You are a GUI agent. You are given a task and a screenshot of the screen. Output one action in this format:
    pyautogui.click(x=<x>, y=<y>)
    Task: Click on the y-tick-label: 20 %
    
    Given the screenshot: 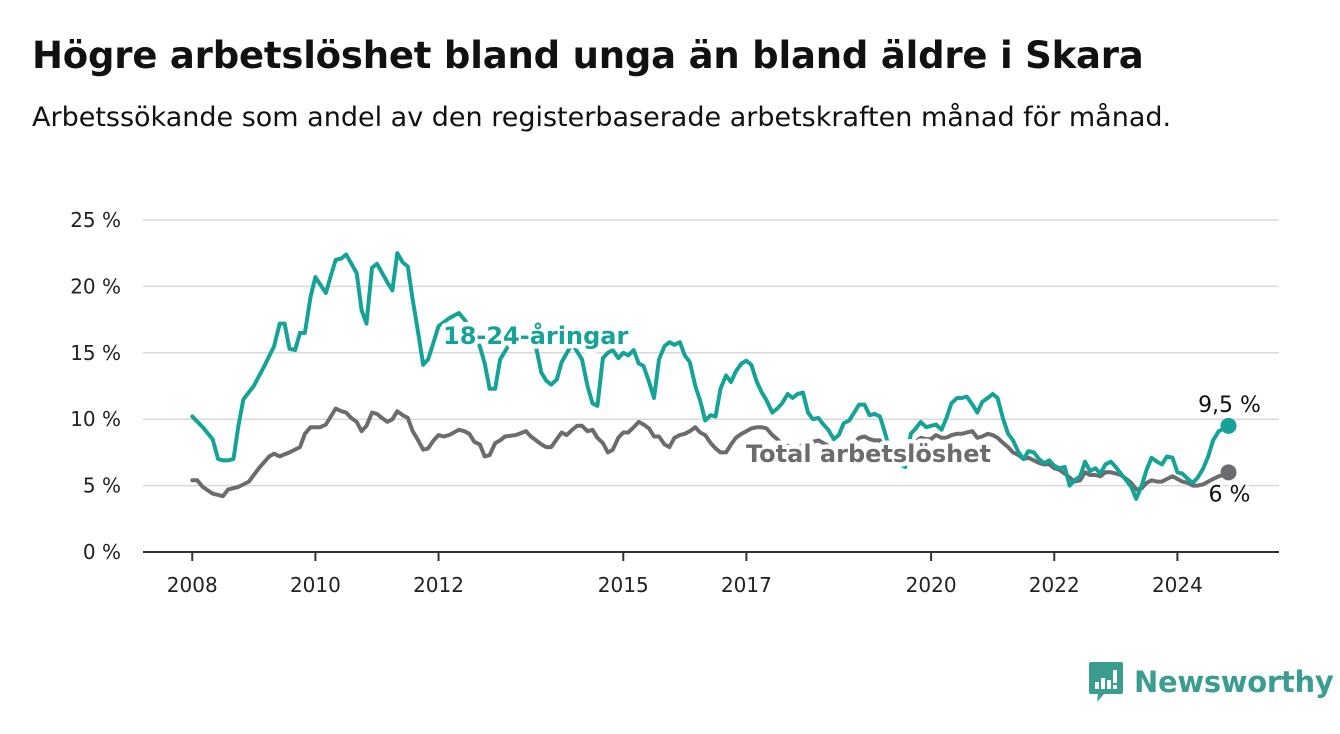 What is the action you would take?
    pyautogui.click(x=95, y=286)
    